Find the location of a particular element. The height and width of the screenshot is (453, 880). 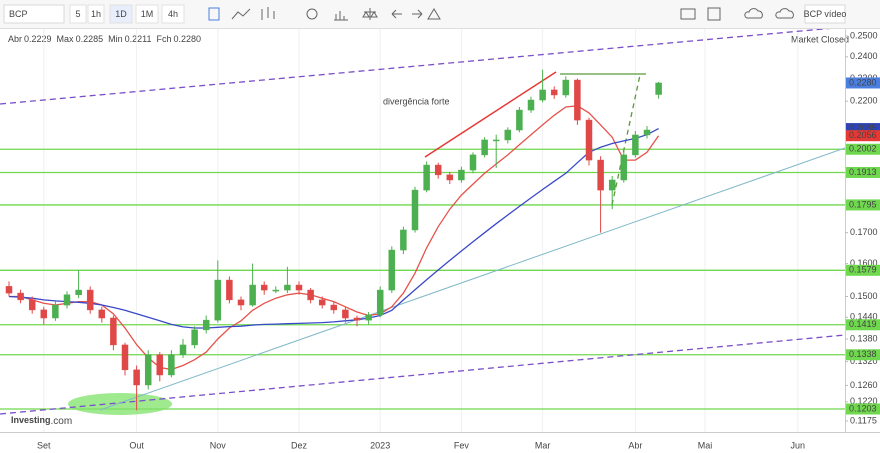

y-tick-label: 0.1500 is located at coordinates (864, 296).